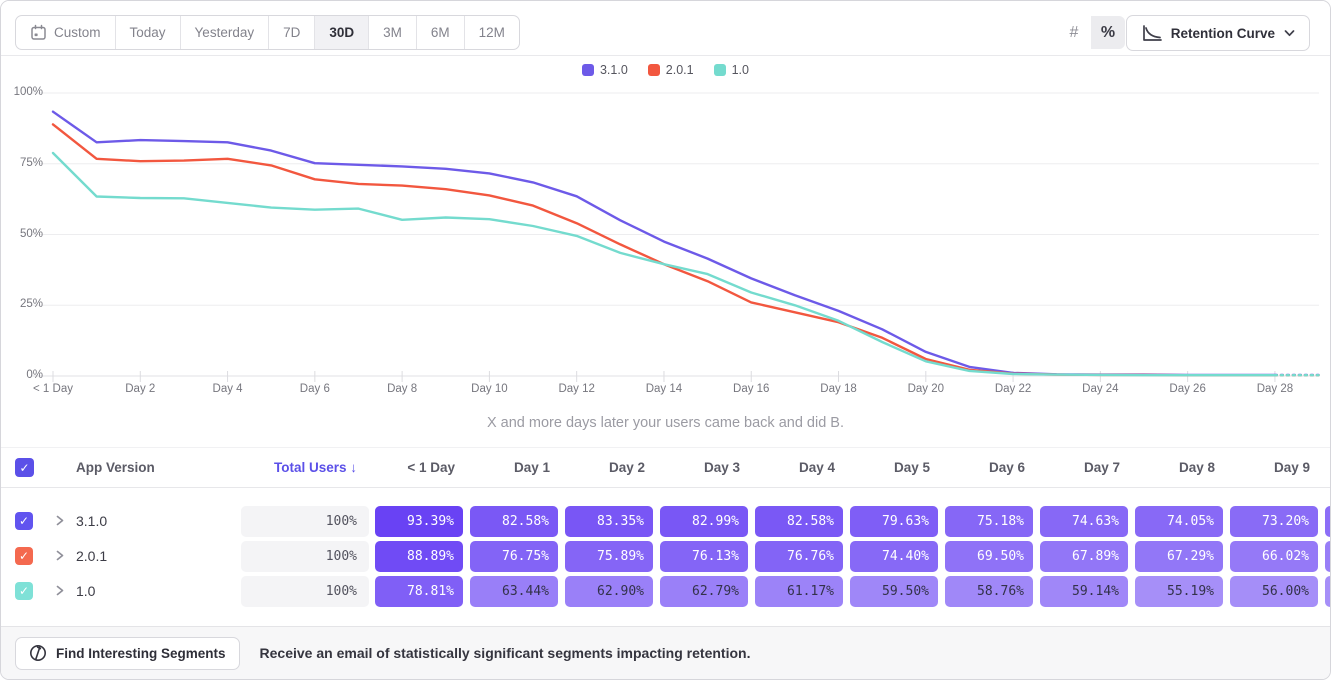 The height and width of the screenshot is (680, 1331). What do you see at coordinates (148, 32) in the screenshot?
I see `range-today: Today` at bounding box center [148, 32].